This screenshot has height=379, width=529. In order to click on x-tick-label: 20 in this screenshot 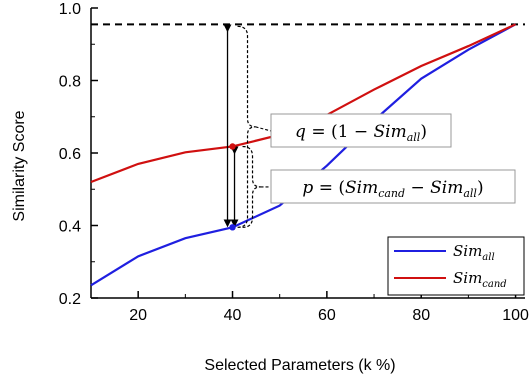, I will do `click(138, 315)`.